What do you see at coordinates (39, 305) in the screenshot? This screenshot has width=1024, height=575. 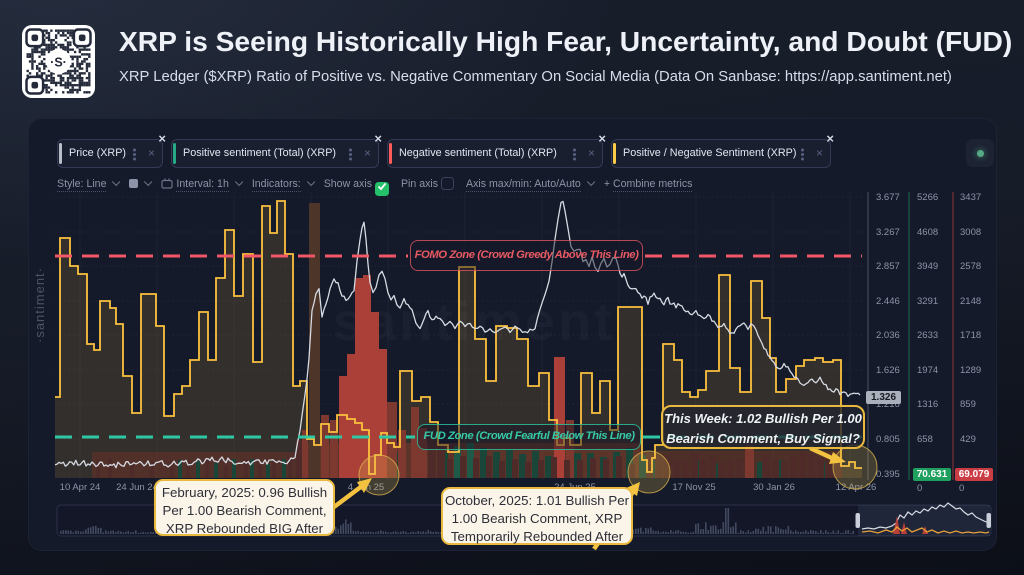 I see `svg-text: ·santiment·` at bounding box center [39, 305].